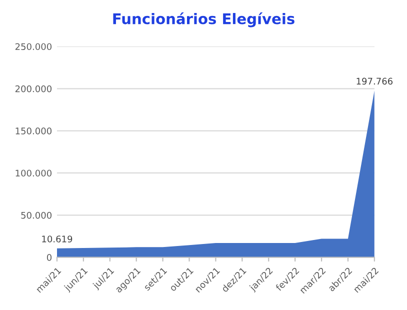 Image resolution: width=407 pixels, height=310 pixels. Describe the element at coordinates (49, 257) in the screenshot. I see `y-tick-label: 0` at that location.